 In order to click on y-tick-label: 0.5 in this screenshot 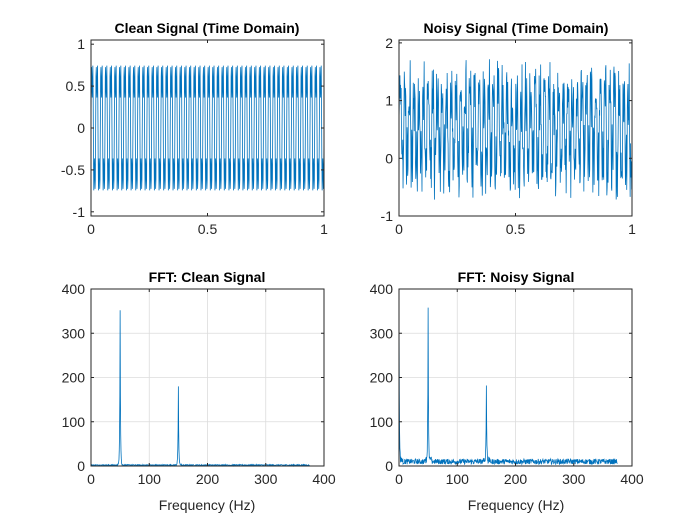, I will do `click(76, 86)`.